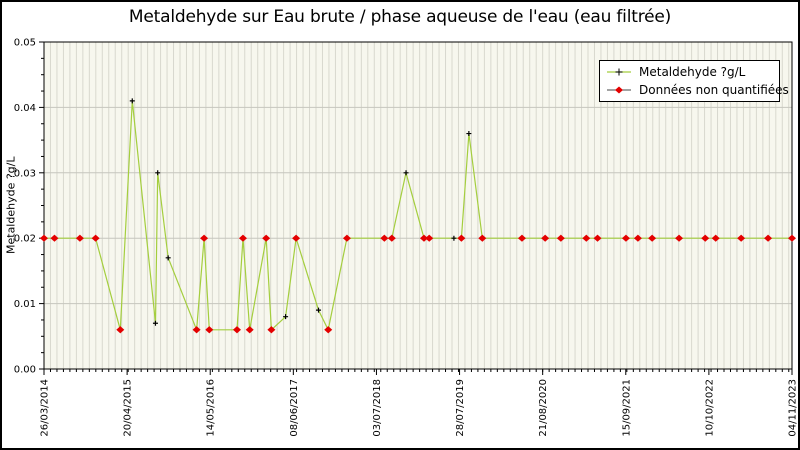  Describe the element at coordinates (25, 173) in the screenshot. I see `y-tick-label: 0.03` at that location.